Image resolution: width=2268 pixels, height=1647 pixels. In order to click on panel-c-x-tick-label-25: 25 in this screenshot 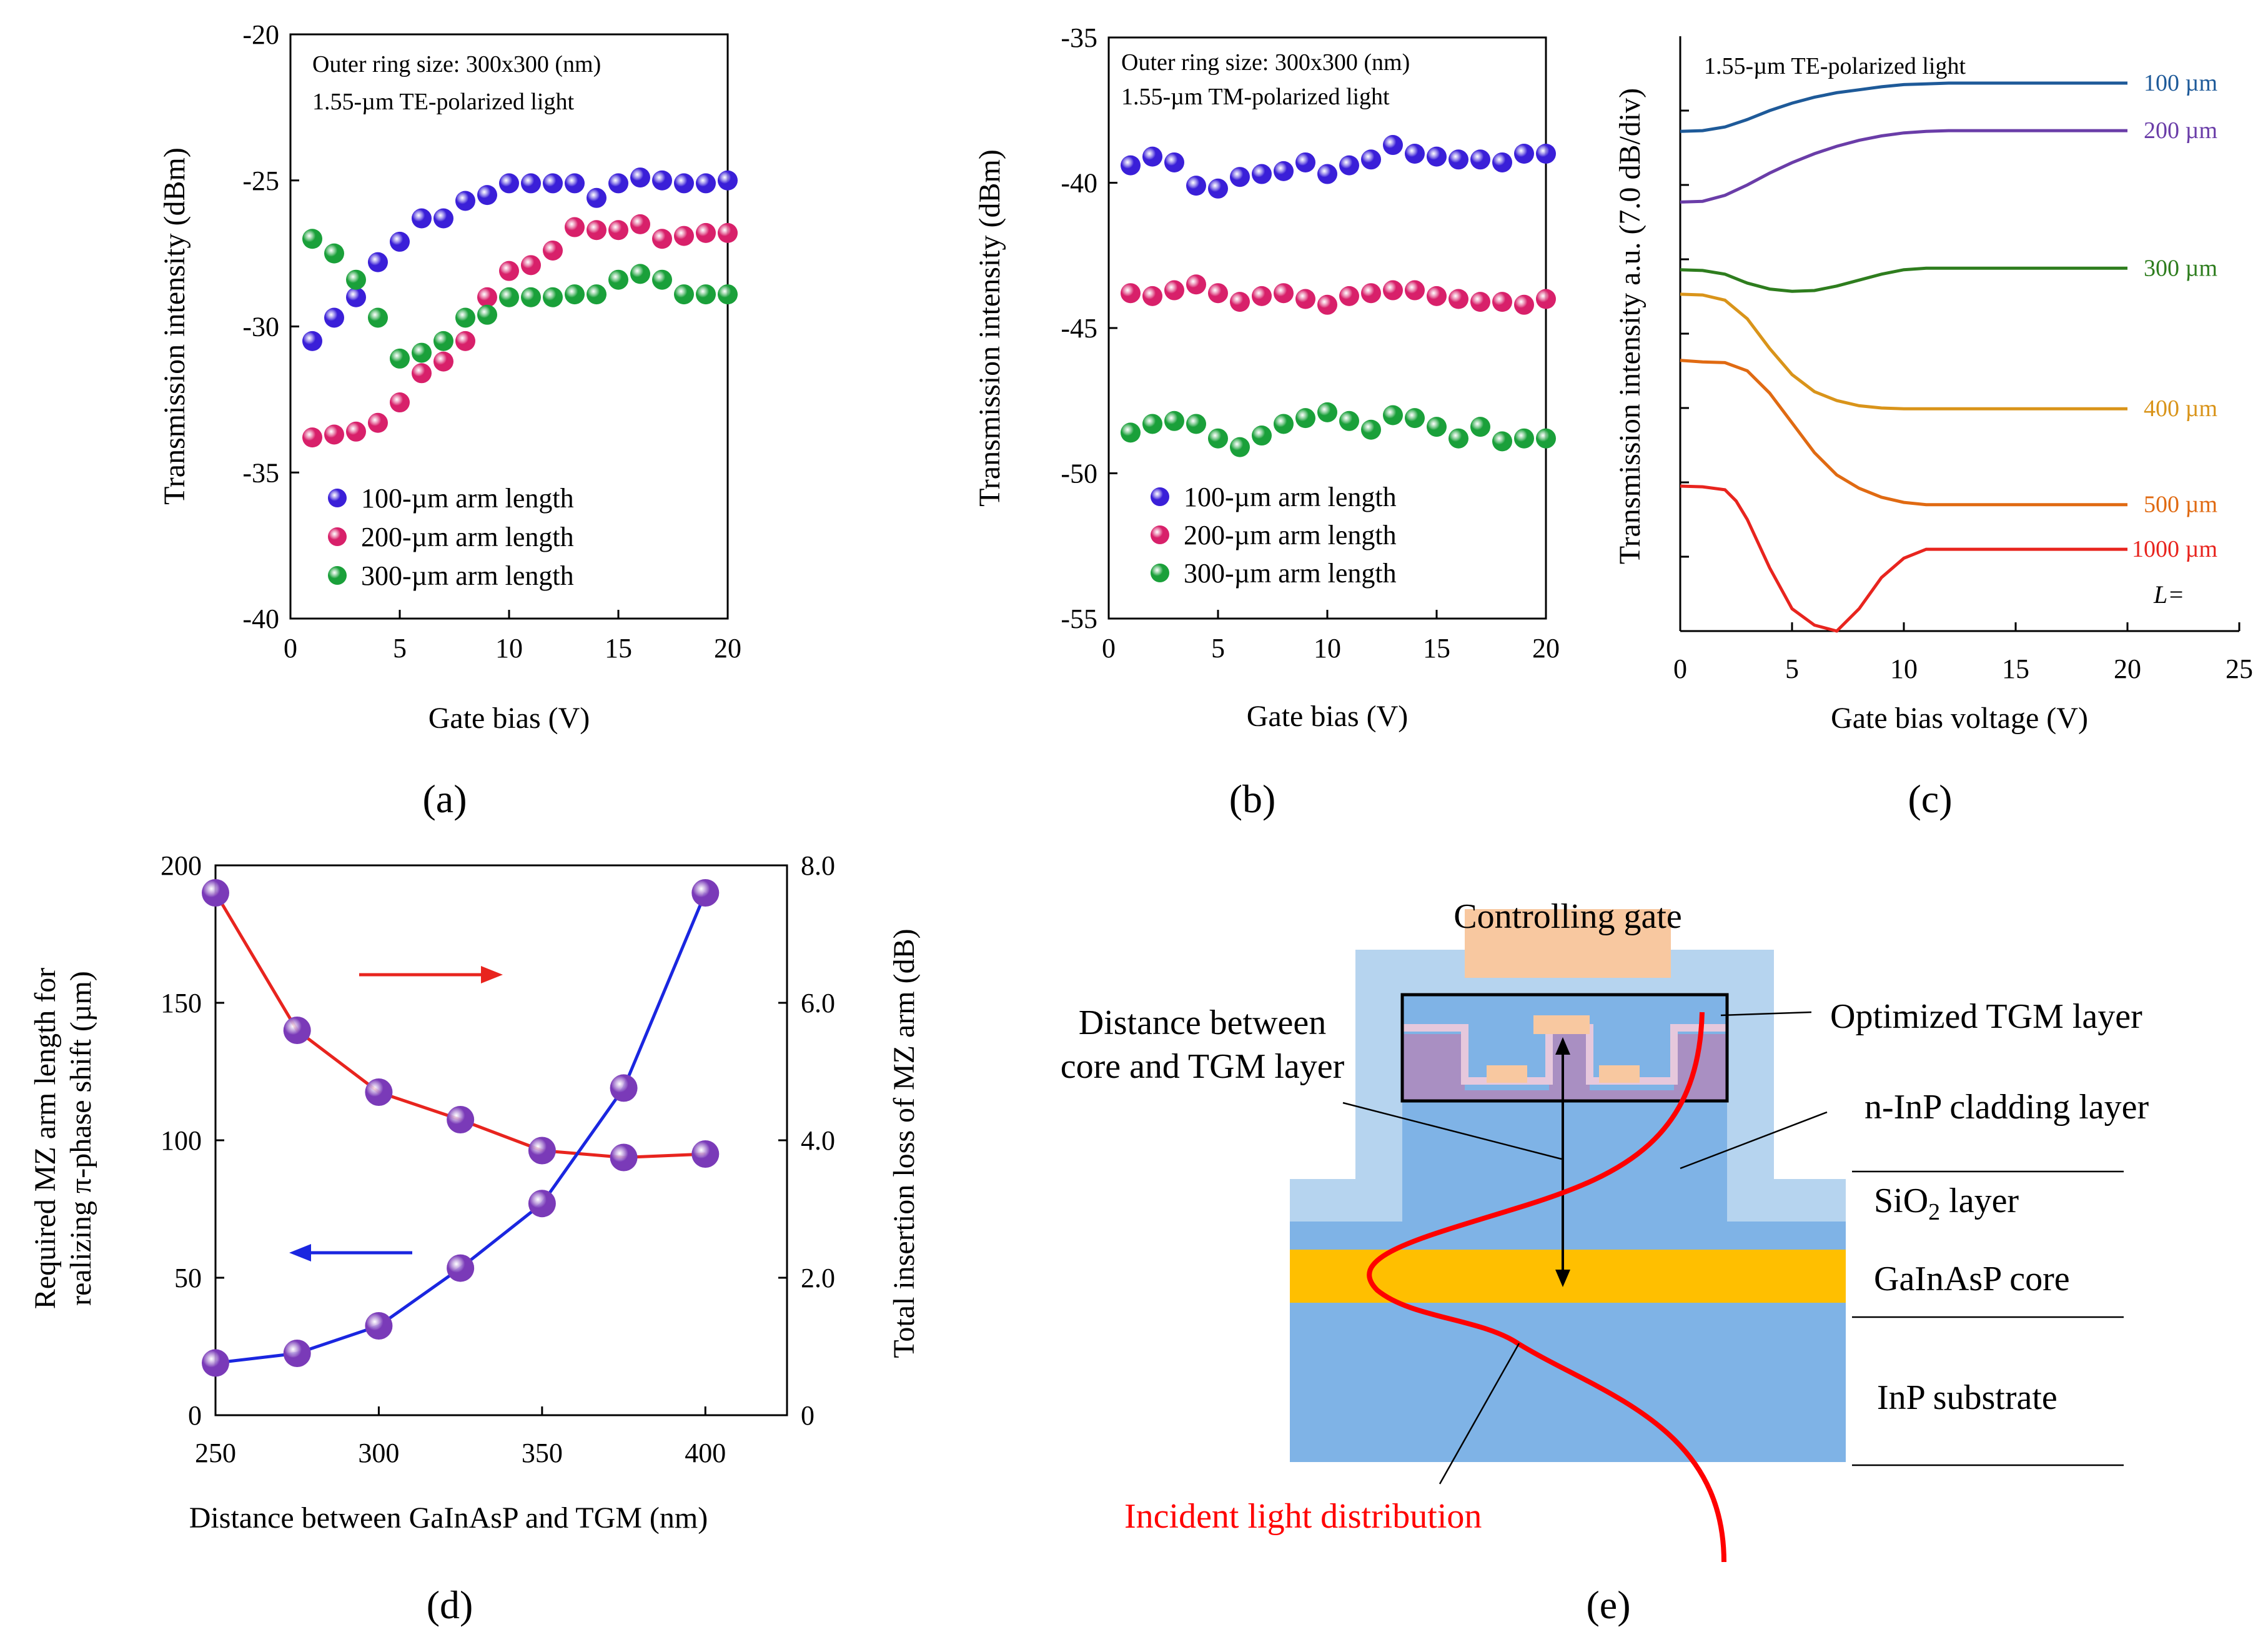, I will do `click(2239, 669)`.